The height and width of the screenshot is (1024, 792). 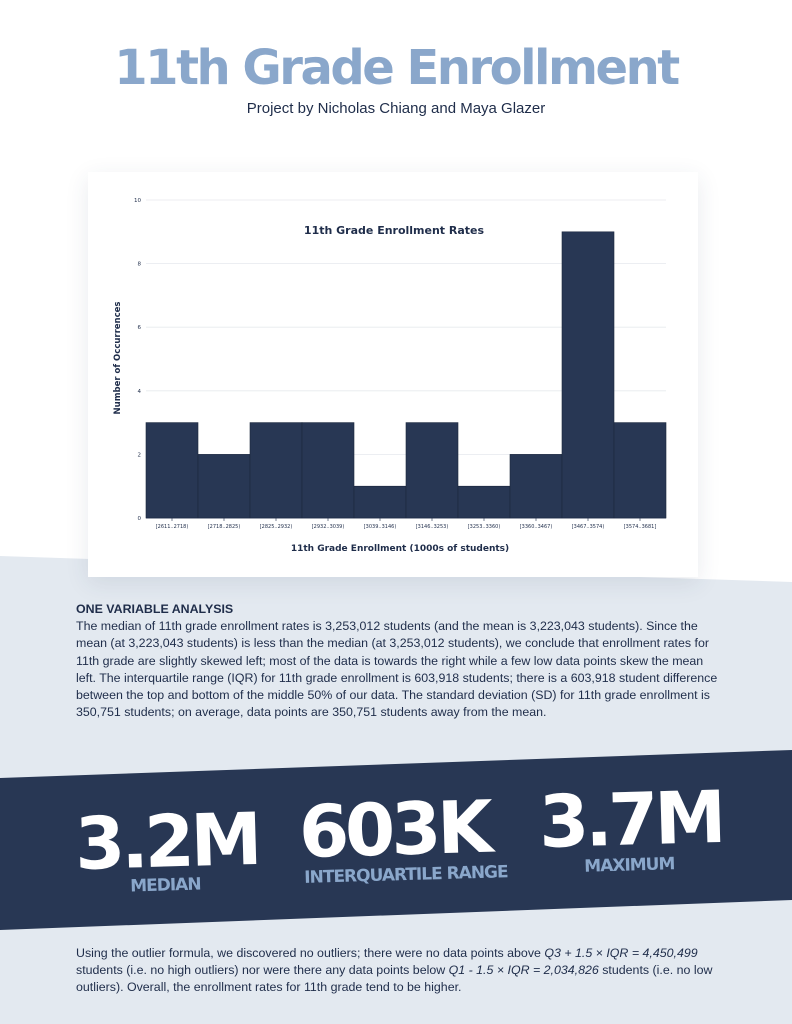 I want to click on y-tick-label: 8, so click(x=140, y=265).